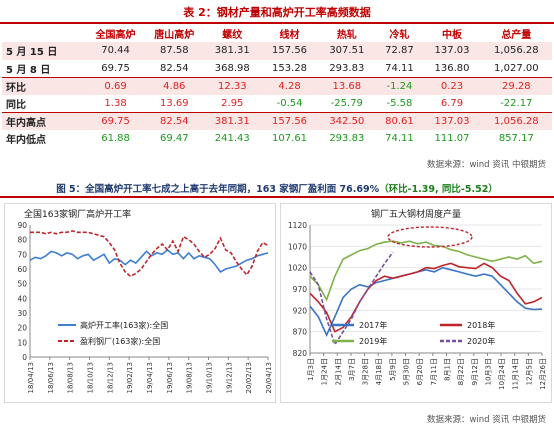  I want to click on table-cell: 29.28, so click(516, 85).